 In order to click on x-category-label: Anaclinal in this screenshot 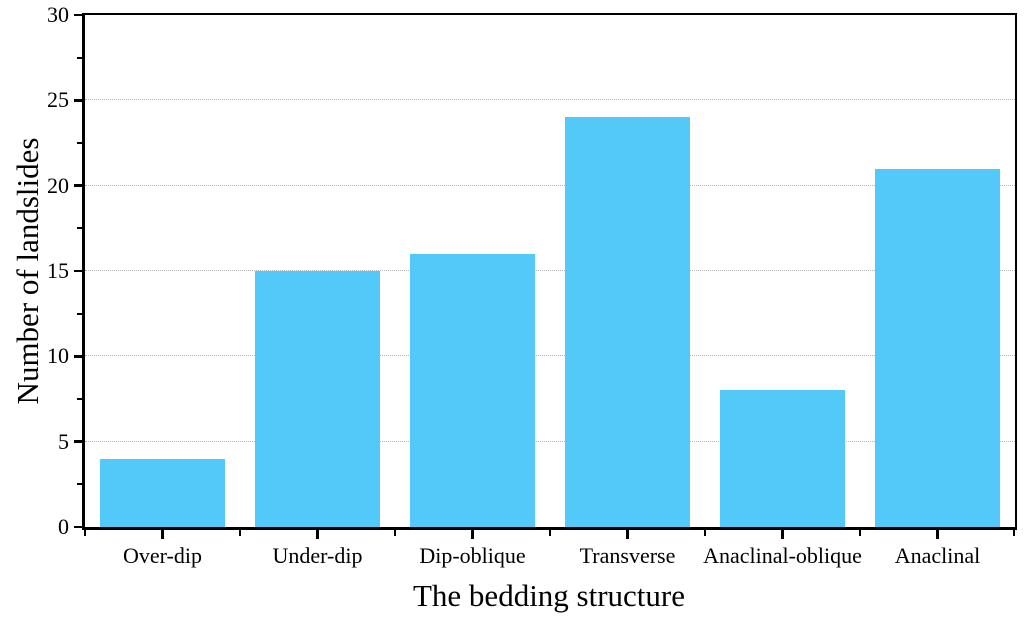, I will do `click(937, 555)`.